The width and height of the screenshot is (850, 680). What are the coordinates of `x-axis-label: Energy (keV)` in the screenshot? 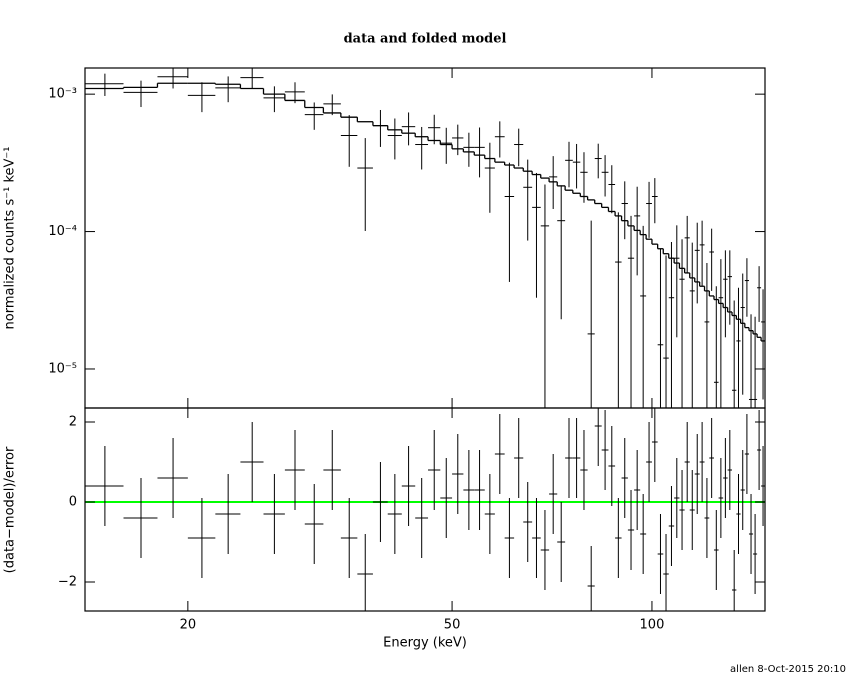 It's located at (425, 643).